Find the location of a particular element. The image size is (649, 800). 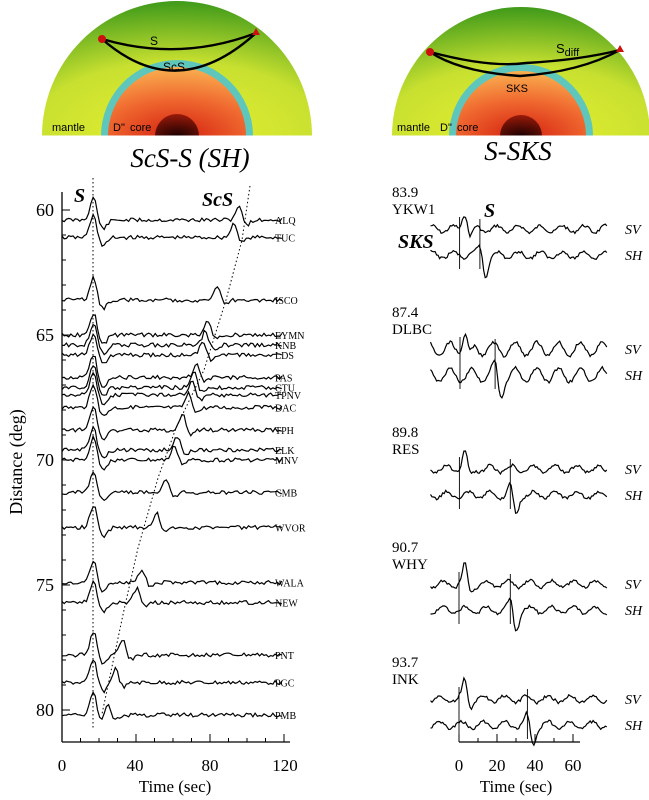

station-label: TPNV is located at coordinates (288, 396).